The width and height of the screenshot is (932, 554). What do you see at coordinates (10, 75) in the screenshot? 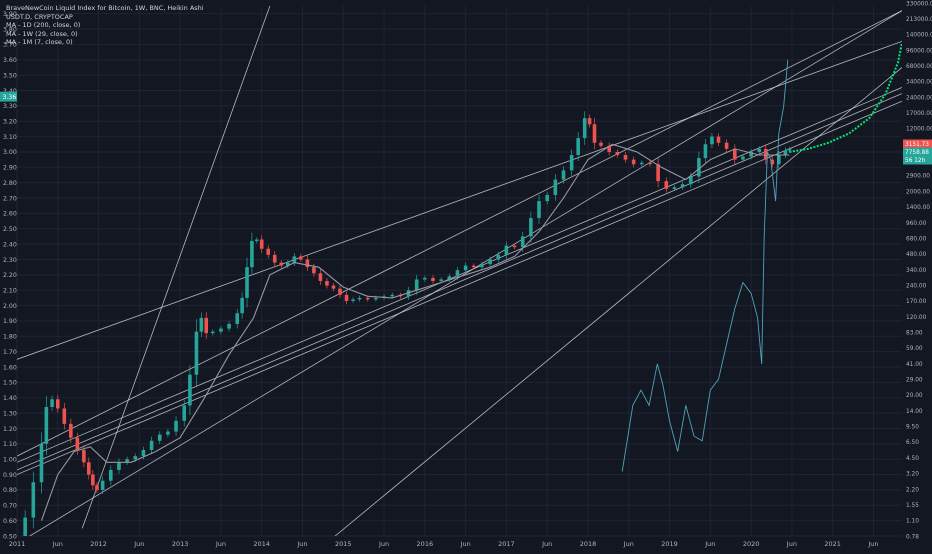
I see `left-tick-label: 3.50` at bounding box center [10, 75].